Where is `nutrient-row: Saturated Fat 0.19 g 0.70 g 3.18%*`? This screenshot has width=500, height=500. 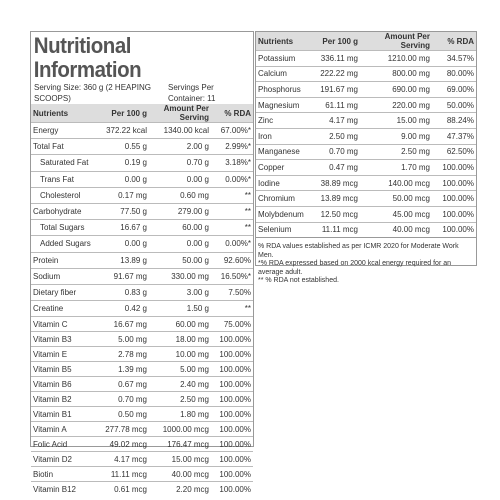
nutrient-row: Saturated Fat 0.19 g 0.70 g 3.18%* is located at coordinates (142, 163).